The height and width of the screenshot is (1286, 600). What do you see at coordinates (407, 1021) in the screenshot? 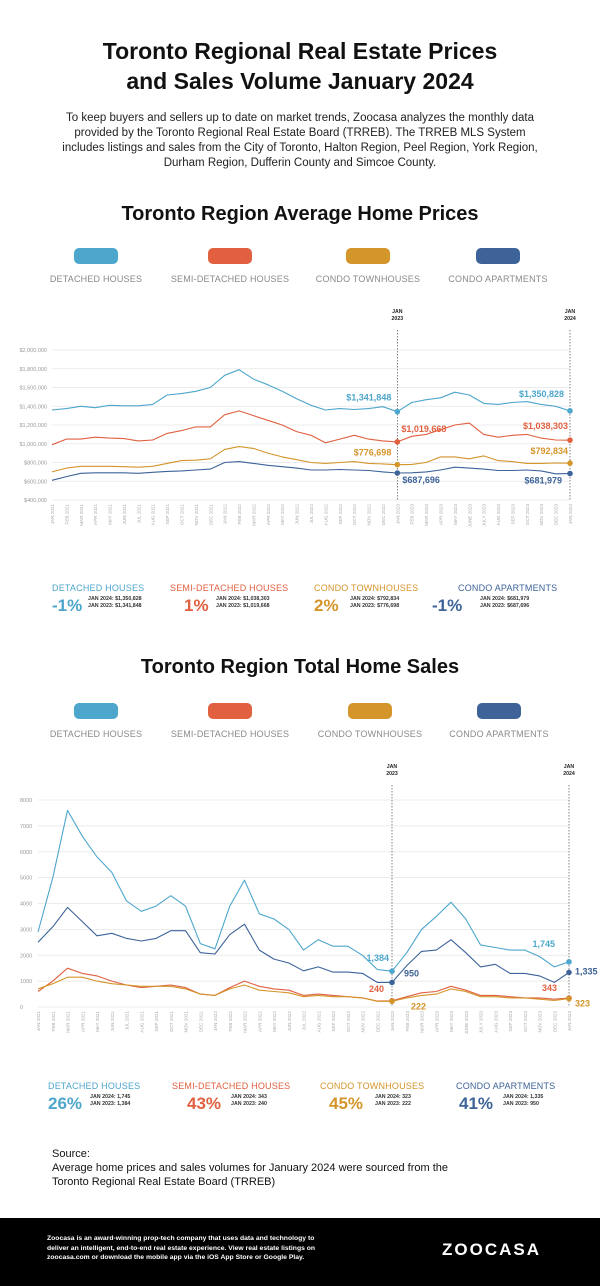
I see `x-tick-label: FEB 2023` at bounding box center [407, 1021].